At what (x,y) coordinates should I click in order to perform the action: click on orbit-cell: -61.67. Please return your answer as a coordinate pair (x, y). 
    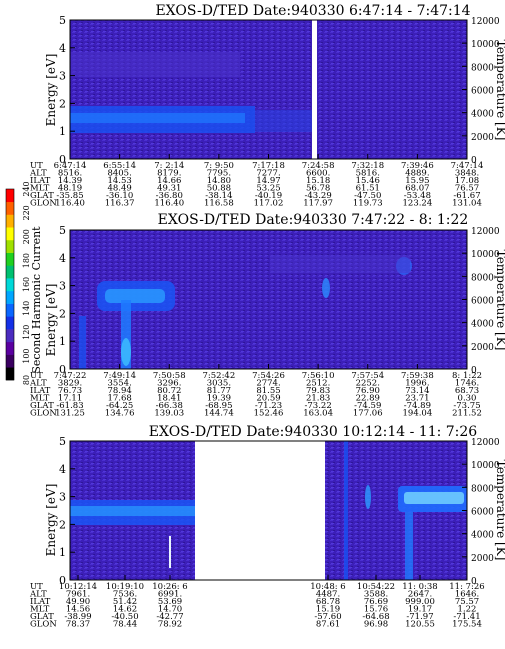
    Looking at the image, I should click on (466, 196).